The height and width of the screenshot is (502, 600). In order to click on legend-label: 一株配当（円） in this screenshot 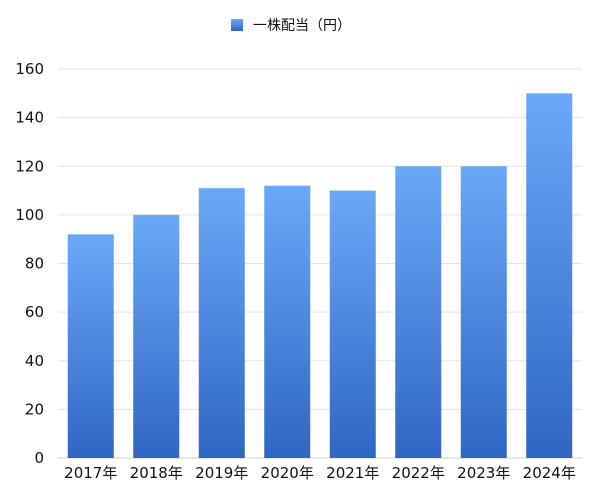, I will do `click(302, 26)`.